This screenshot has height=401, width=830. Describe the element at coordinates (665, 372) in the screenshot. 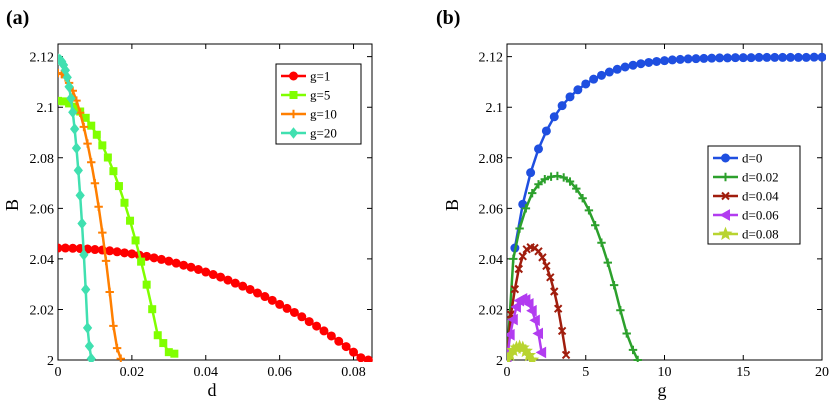

I see `panel-b-x-tick-label: 10` at that location.